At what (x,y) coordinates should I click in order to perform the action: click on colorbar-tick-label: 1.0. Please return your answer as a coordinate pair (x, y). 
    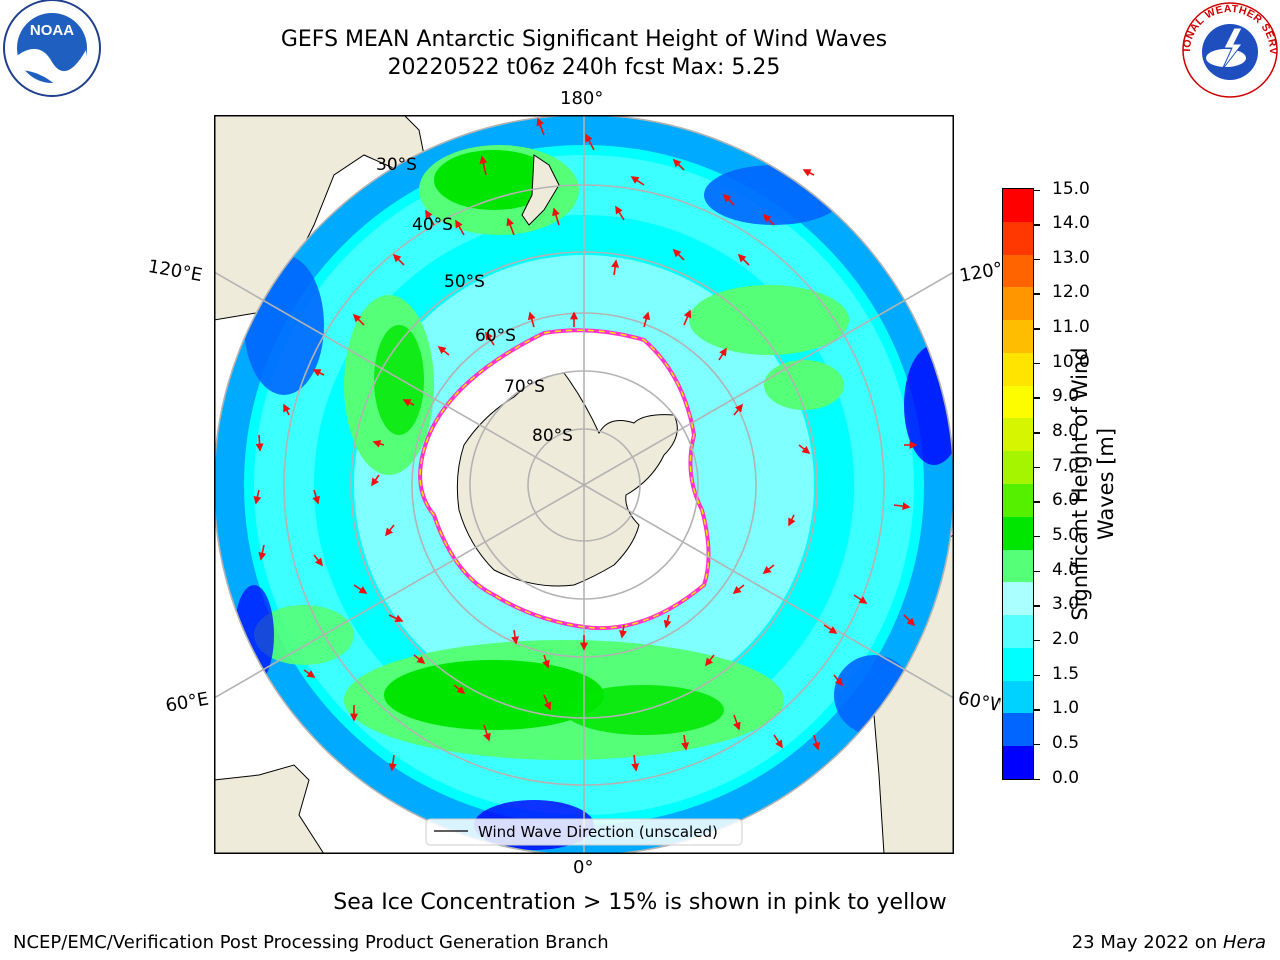
    Looking at the image, I should click on (1066, 708).